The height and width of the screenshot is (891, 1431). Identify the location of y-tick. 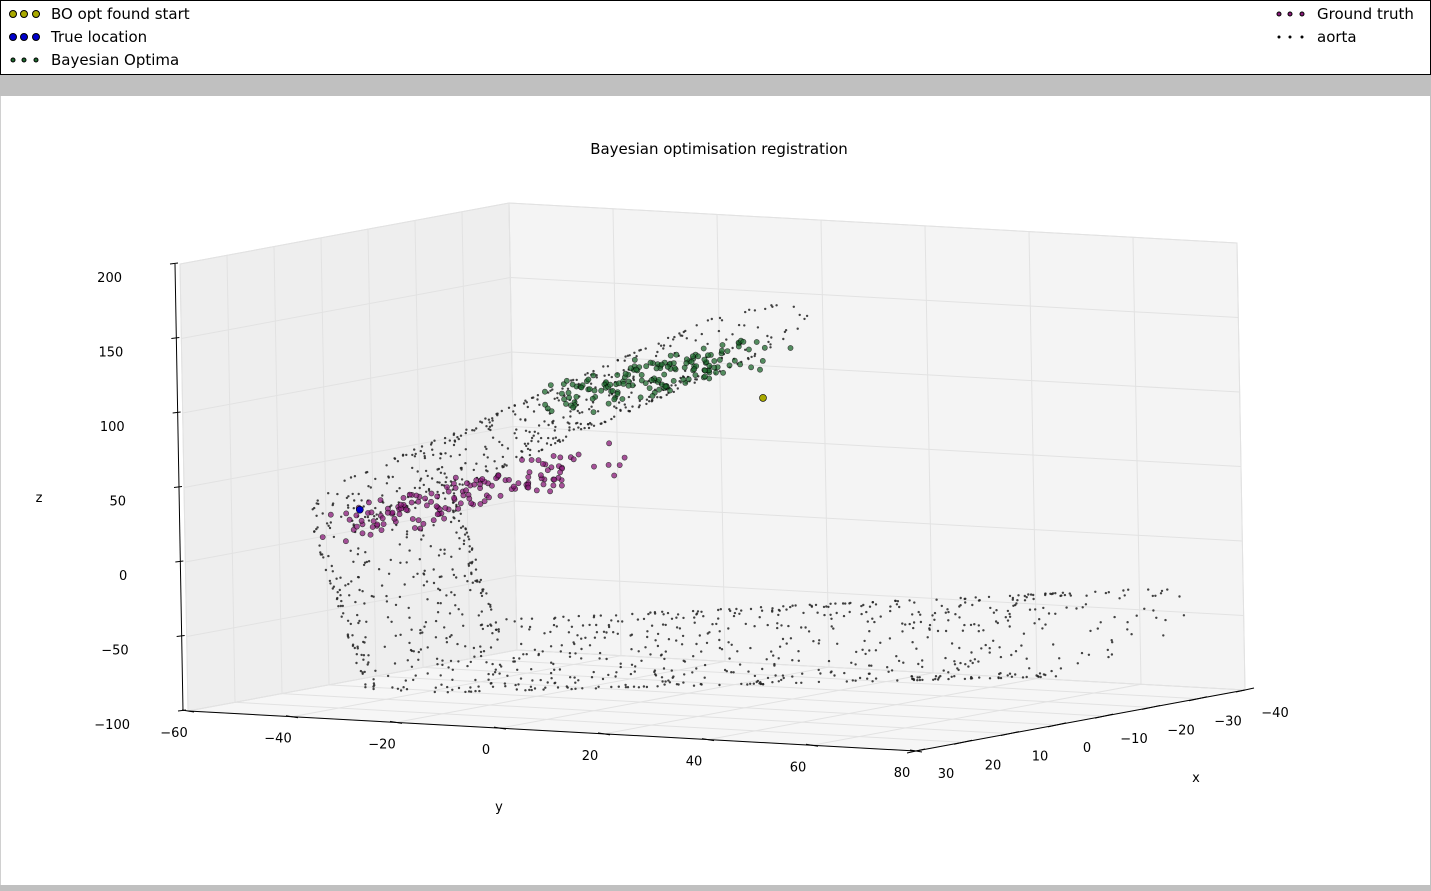
(604, 734).